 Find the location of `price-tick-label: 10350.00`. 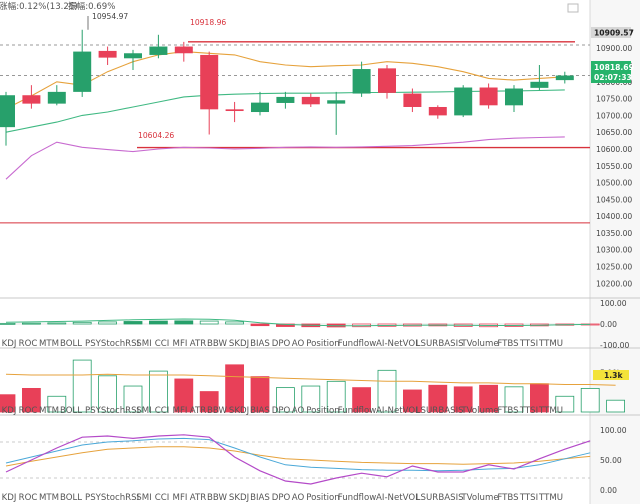

price-tick-label: 10350.00 is located at coordinates (614, 233).